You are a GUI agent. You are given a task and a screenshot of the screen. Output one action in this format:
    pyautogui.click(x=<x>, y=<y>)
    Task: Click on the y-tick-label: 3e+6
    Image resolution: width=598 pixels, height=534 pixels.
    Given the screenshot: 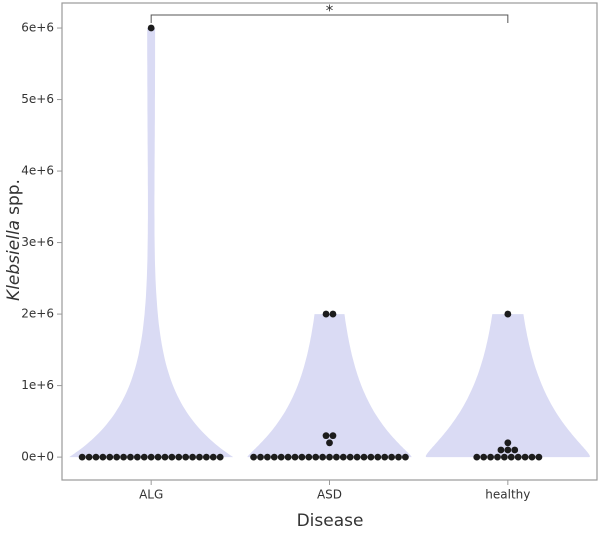 What is the action you would take?
    pyautogui.click(x=37, y=242)
    